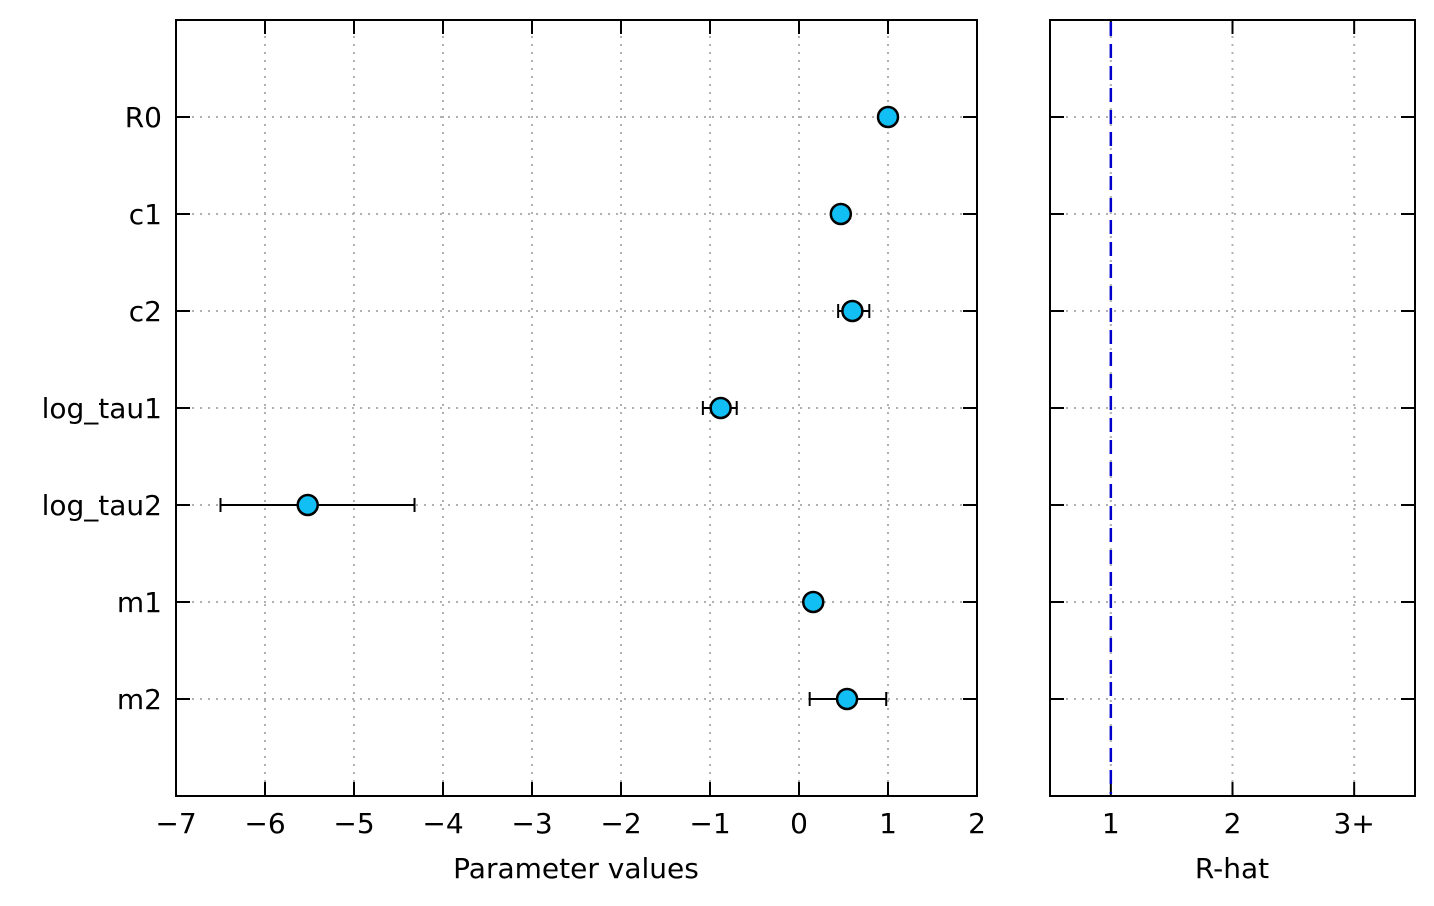 This screenshot has width=1434, height=906. Describe the element at coordinates (175, 823) in the screenshot. I see `left-x-tick-label: −7` at that location.